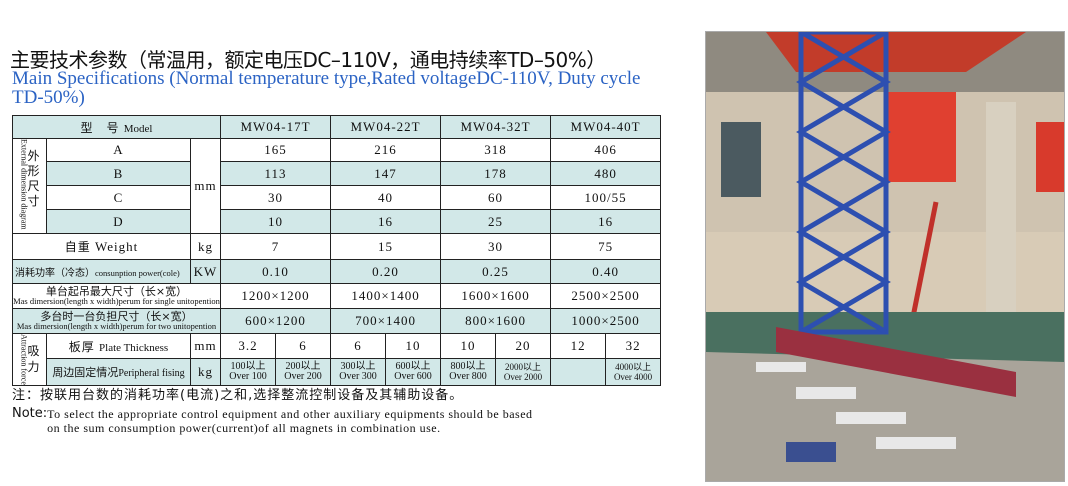  What do you see at coordinates (358, 367) in the screenshot?
I see `cell: 300以上` at bounding box center [358, 367].